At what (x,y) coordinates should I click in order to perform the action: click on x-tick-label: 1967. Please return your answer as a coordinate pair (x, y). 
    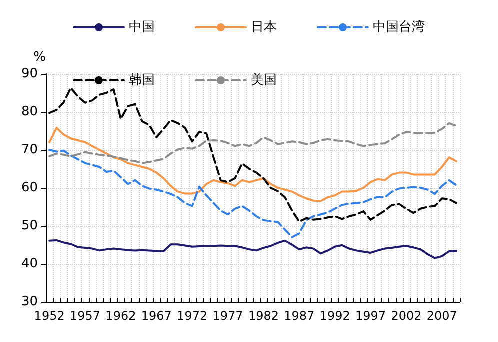
    Looking at the image, I should click on (156, 316).